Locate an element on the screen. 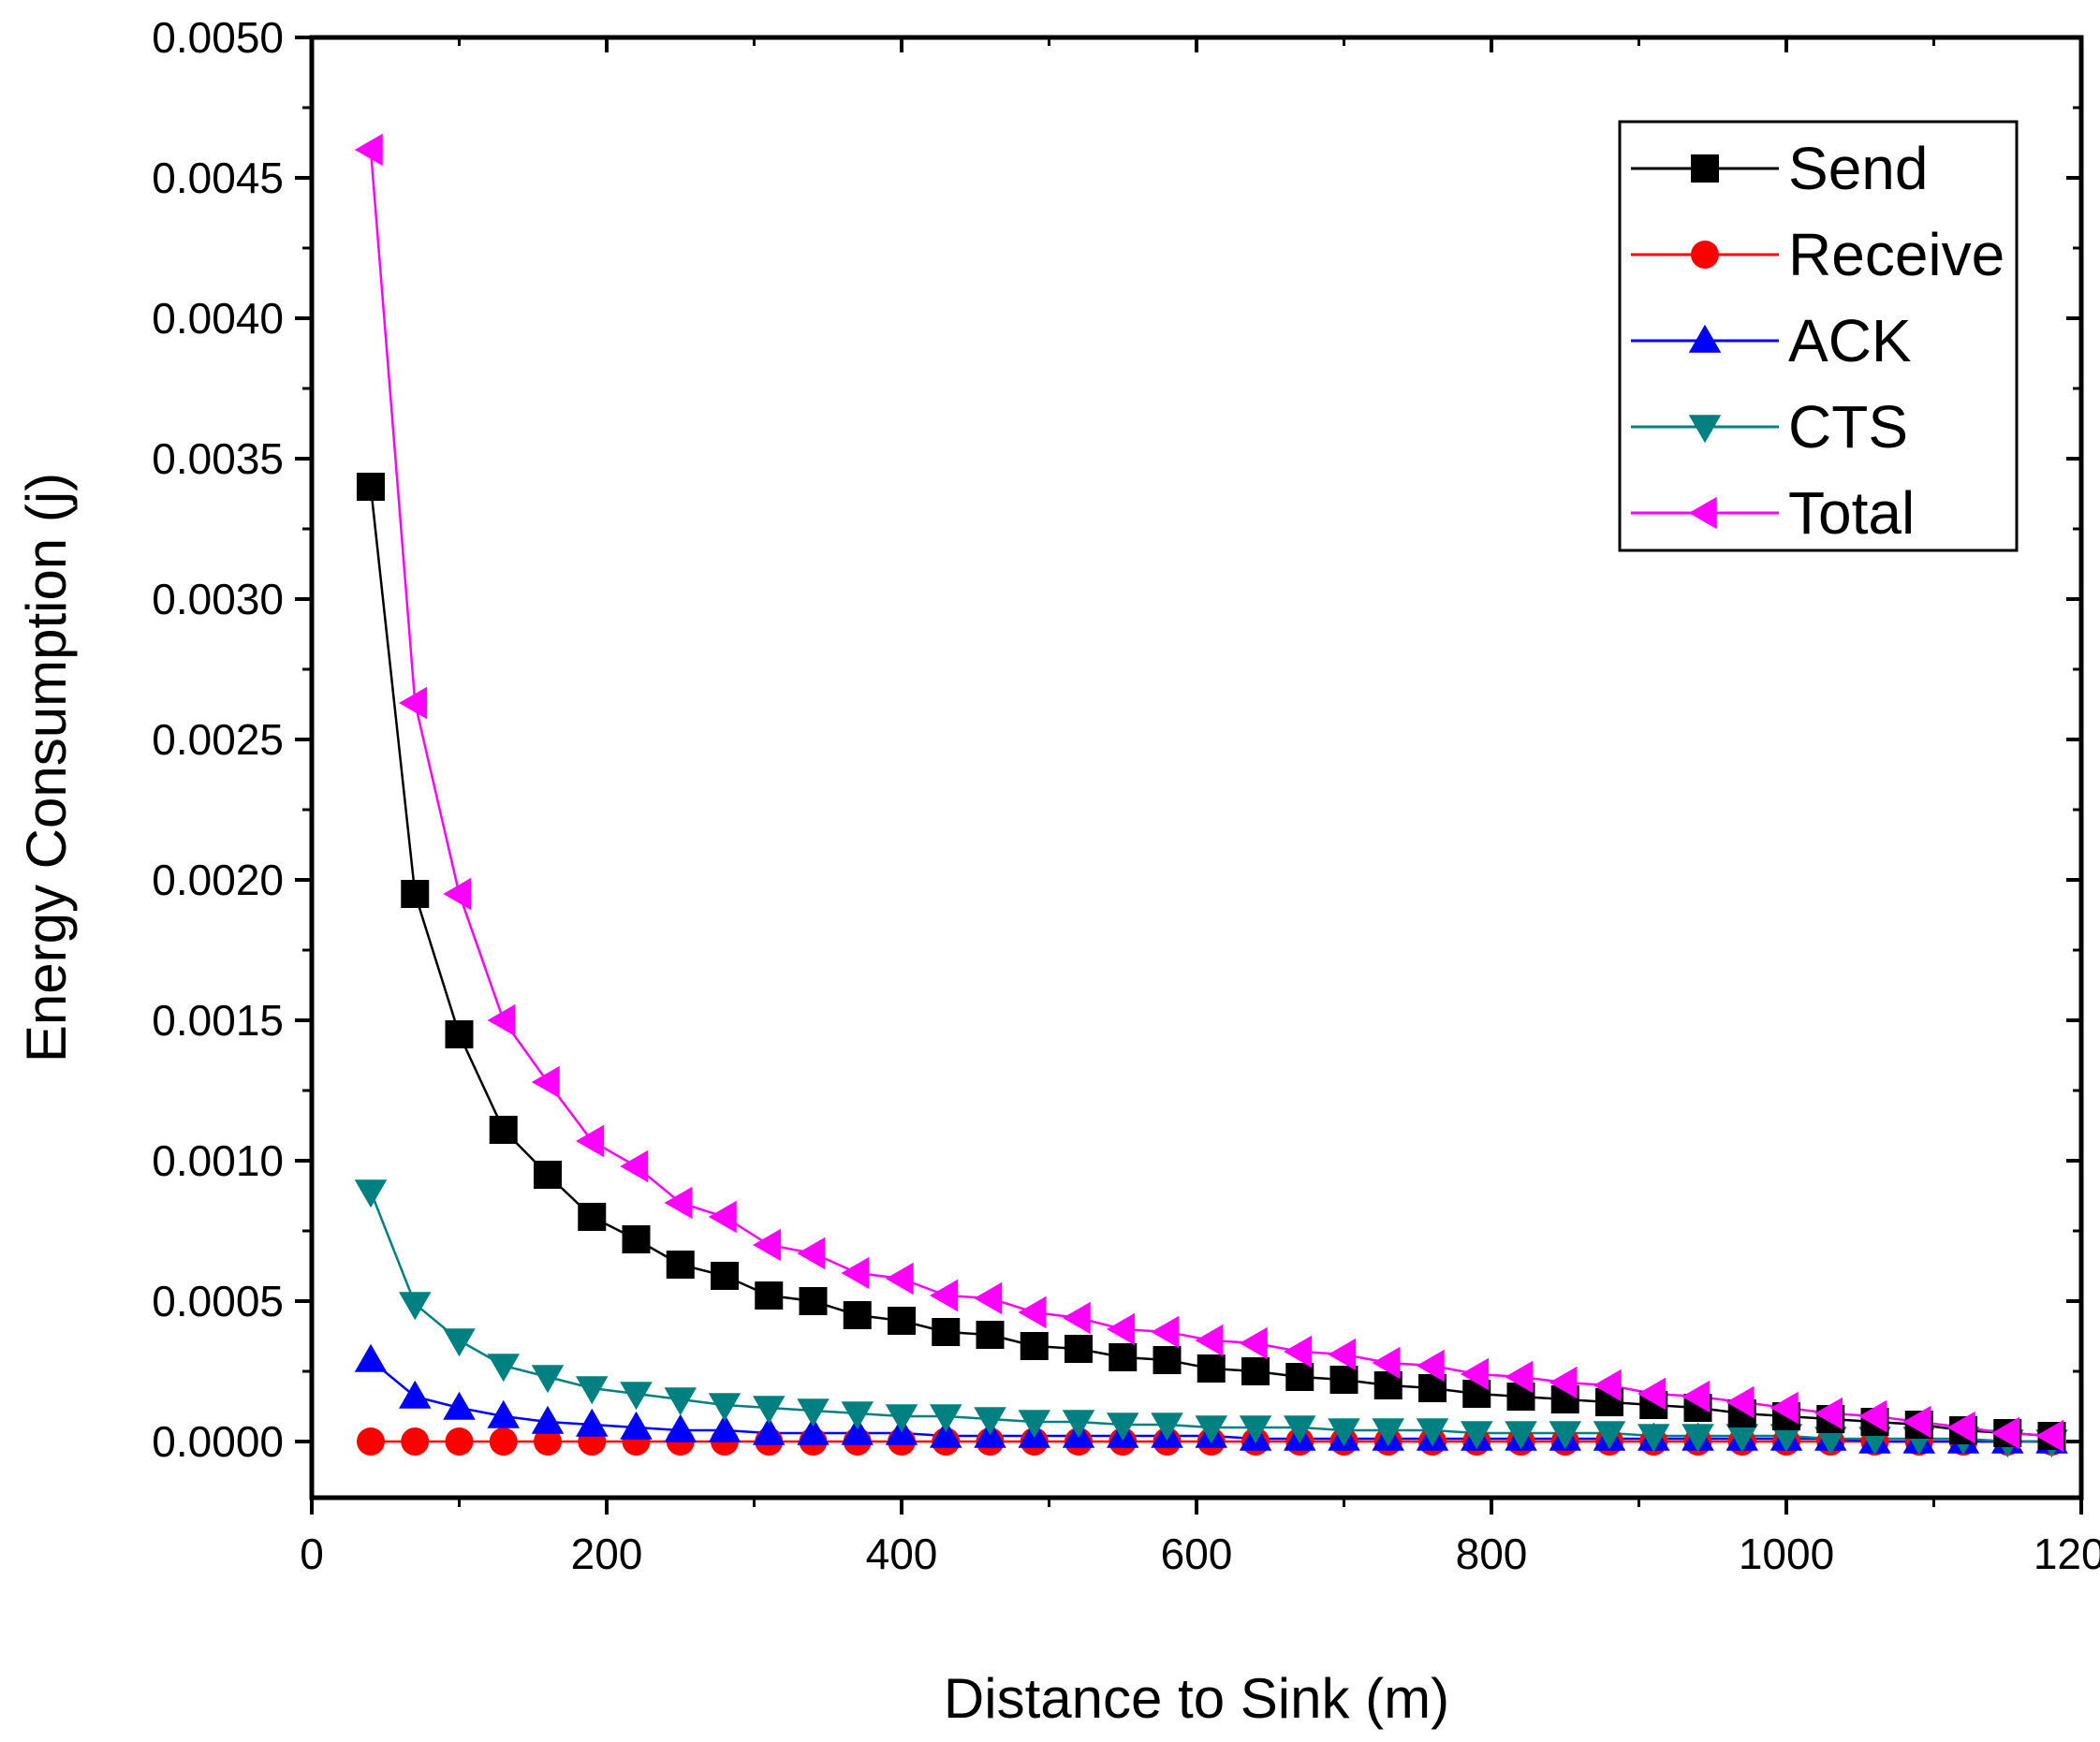 The width and height of the screenshot is (2100, 1742). y-tick-label: 0.0030 is located at coordinates (218, 599).